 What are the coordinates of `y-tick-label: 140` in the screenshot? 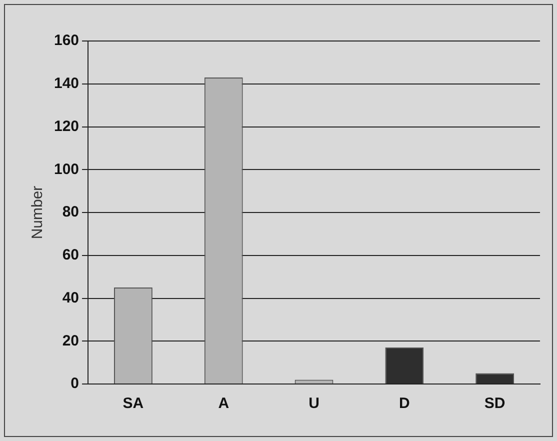 It's located at (67, 83).